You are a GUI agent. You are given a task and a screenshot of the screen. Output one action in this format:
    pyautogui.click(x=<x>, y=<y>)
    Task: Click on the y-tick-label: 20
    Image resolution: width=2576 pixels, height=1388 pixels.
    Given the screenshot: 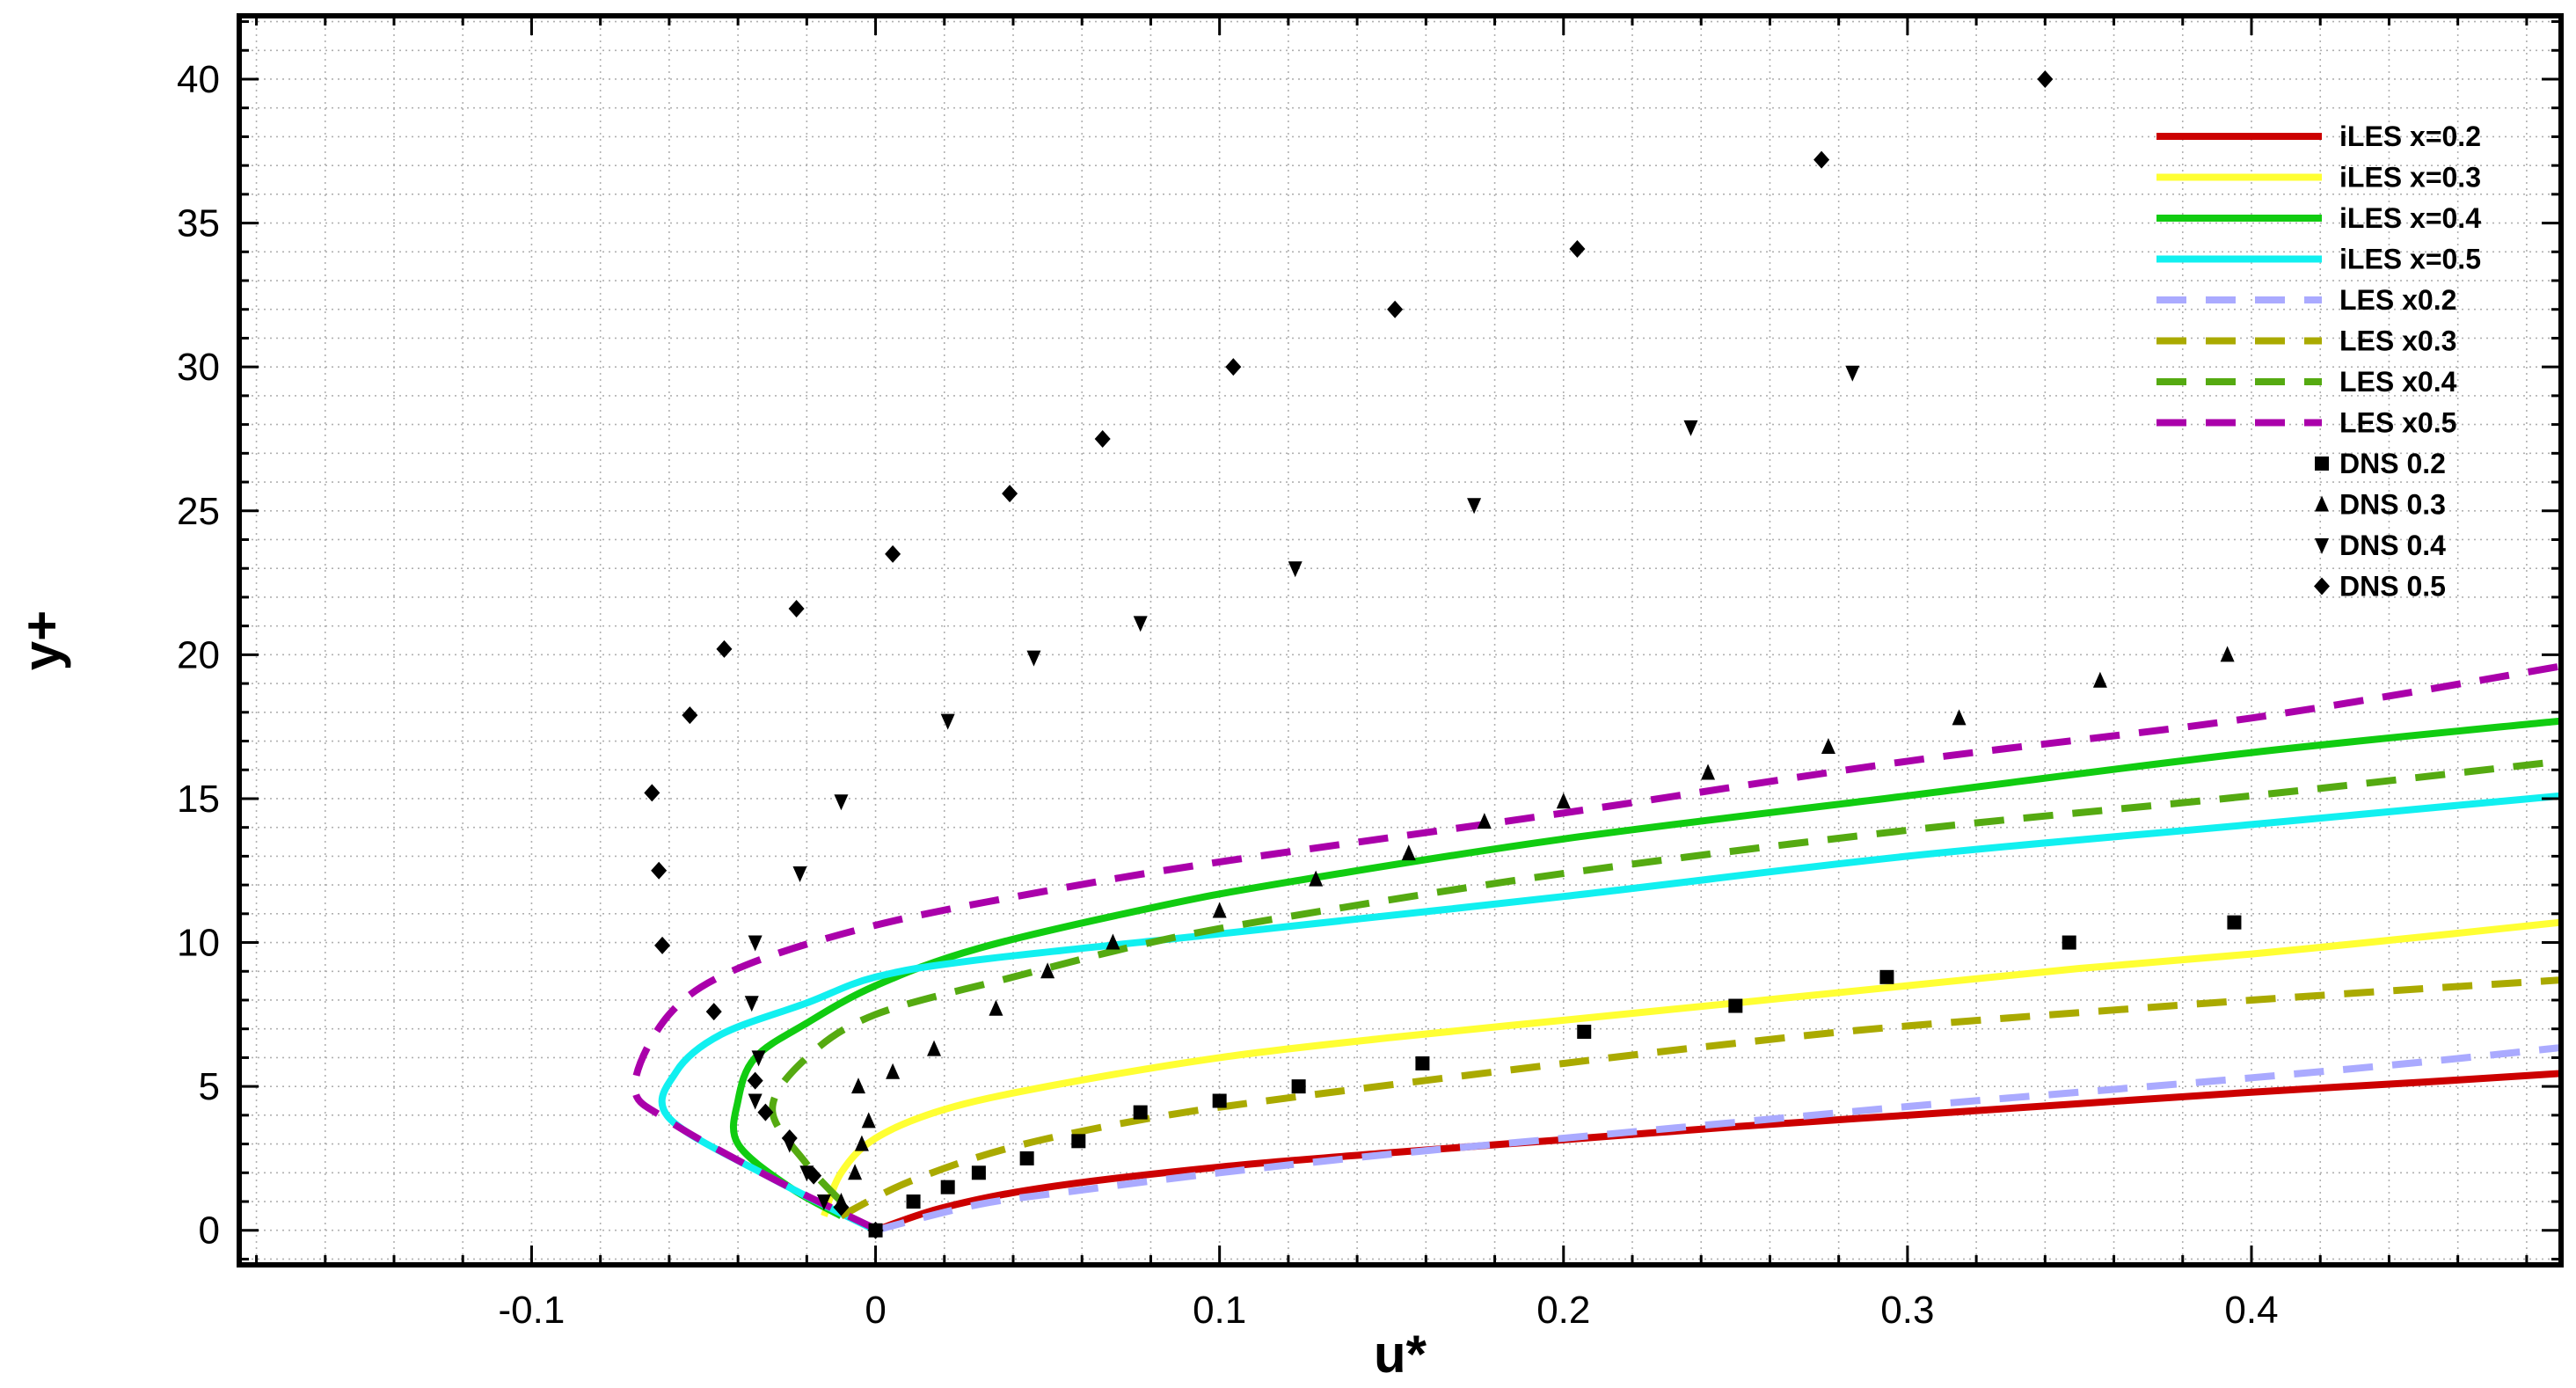 What is the action you would take?
    pyautogui.click(x=198, y=655)
    